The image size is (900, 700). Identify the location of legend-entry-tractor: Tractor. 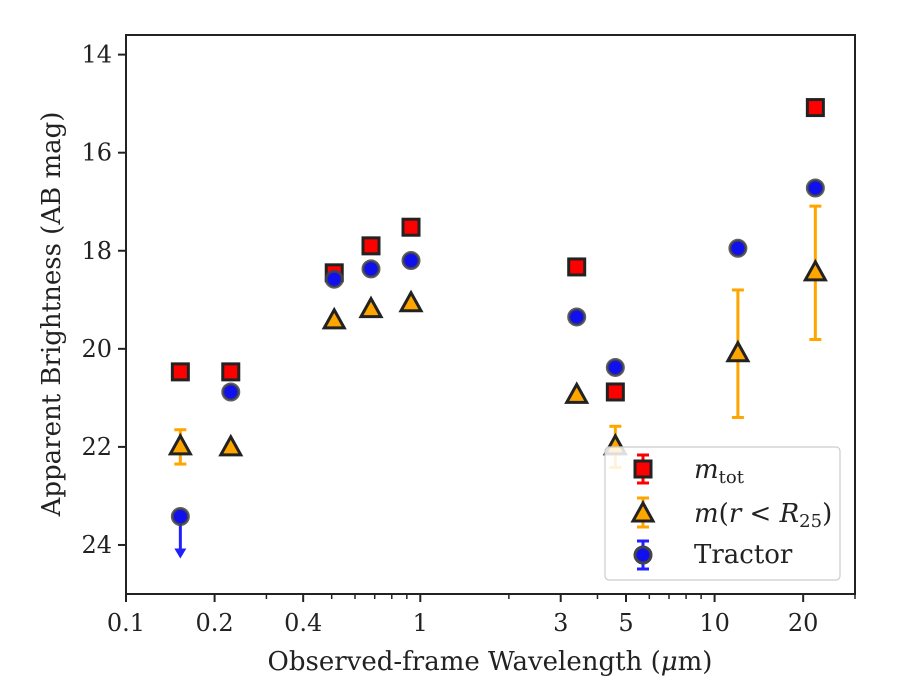
(713, 555).